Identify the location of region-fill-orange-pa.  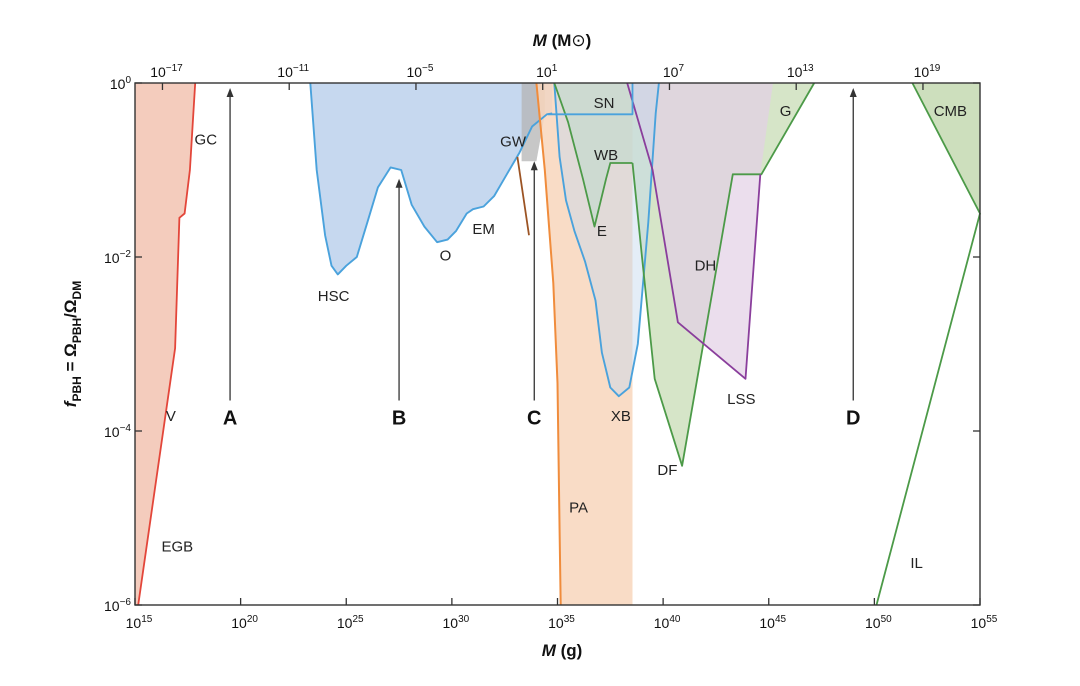
(584, 344).